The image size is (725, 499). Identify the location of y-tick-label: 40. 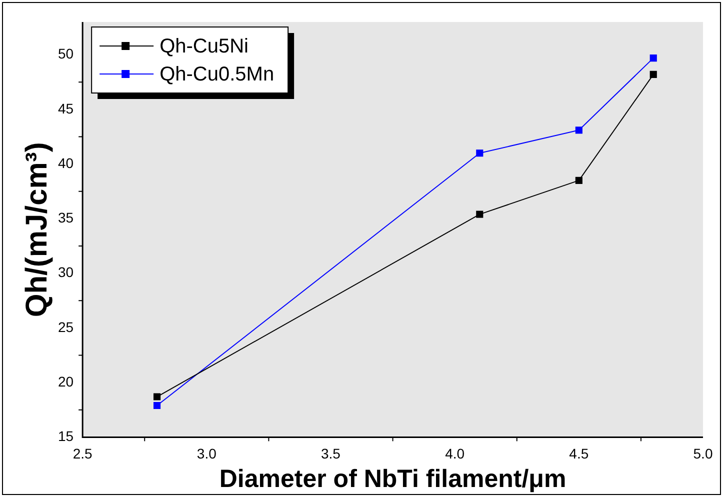
(66, 162).